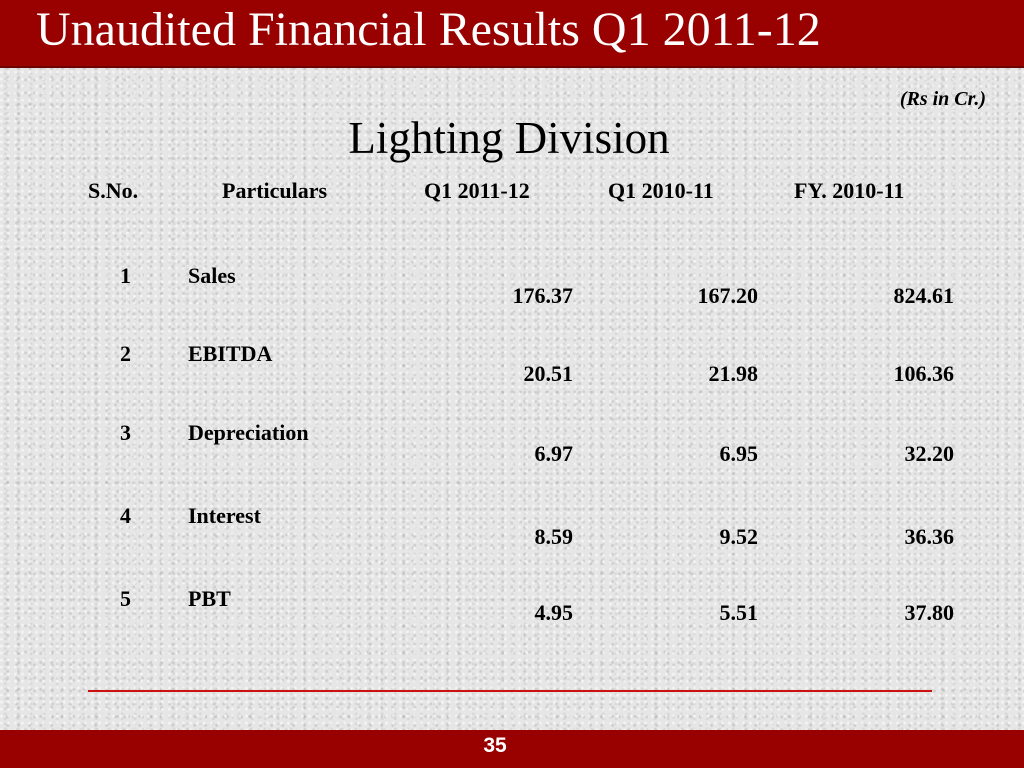 The width and height of the screenshot is (1024, 768). What do you see at coordinates (477, 190) in the screenshot?
I see `header-q1-2011-12: Q1 2011-12` at bounding box center [477, 190].